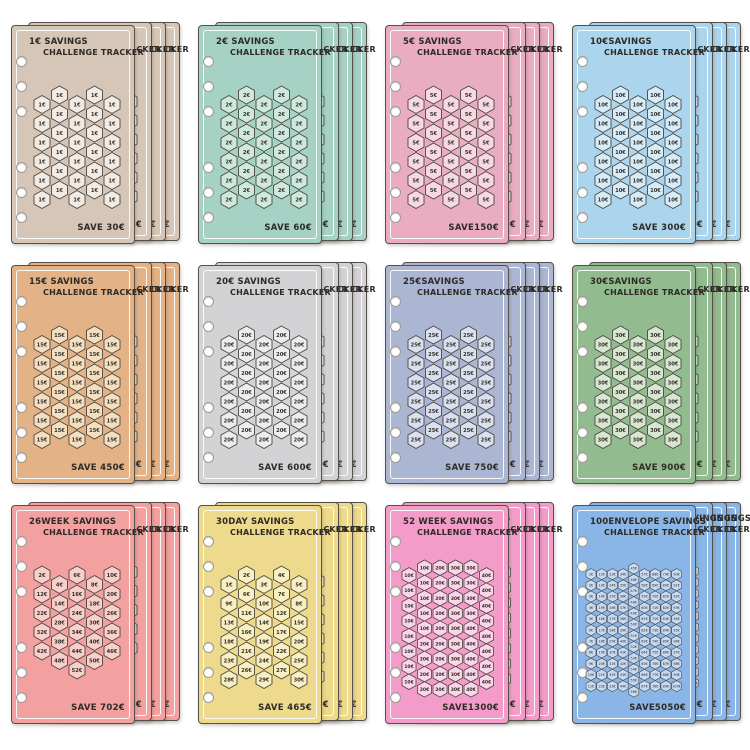 Image resolution: width=750 pixels, height=750 pixels. What do you see at coordinates (655, 675) in the screenshot?
I see `hexagon-amount-label: 77€` at bounding box center [655, 675].